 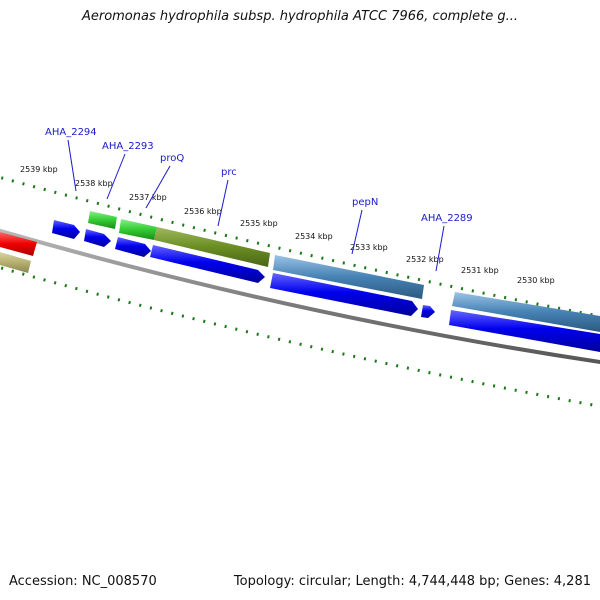 What do you see at coordinates (148, 197) in the screenshot?
I see `tick-label: 2537 kbp` at bounding box center [148, 197].